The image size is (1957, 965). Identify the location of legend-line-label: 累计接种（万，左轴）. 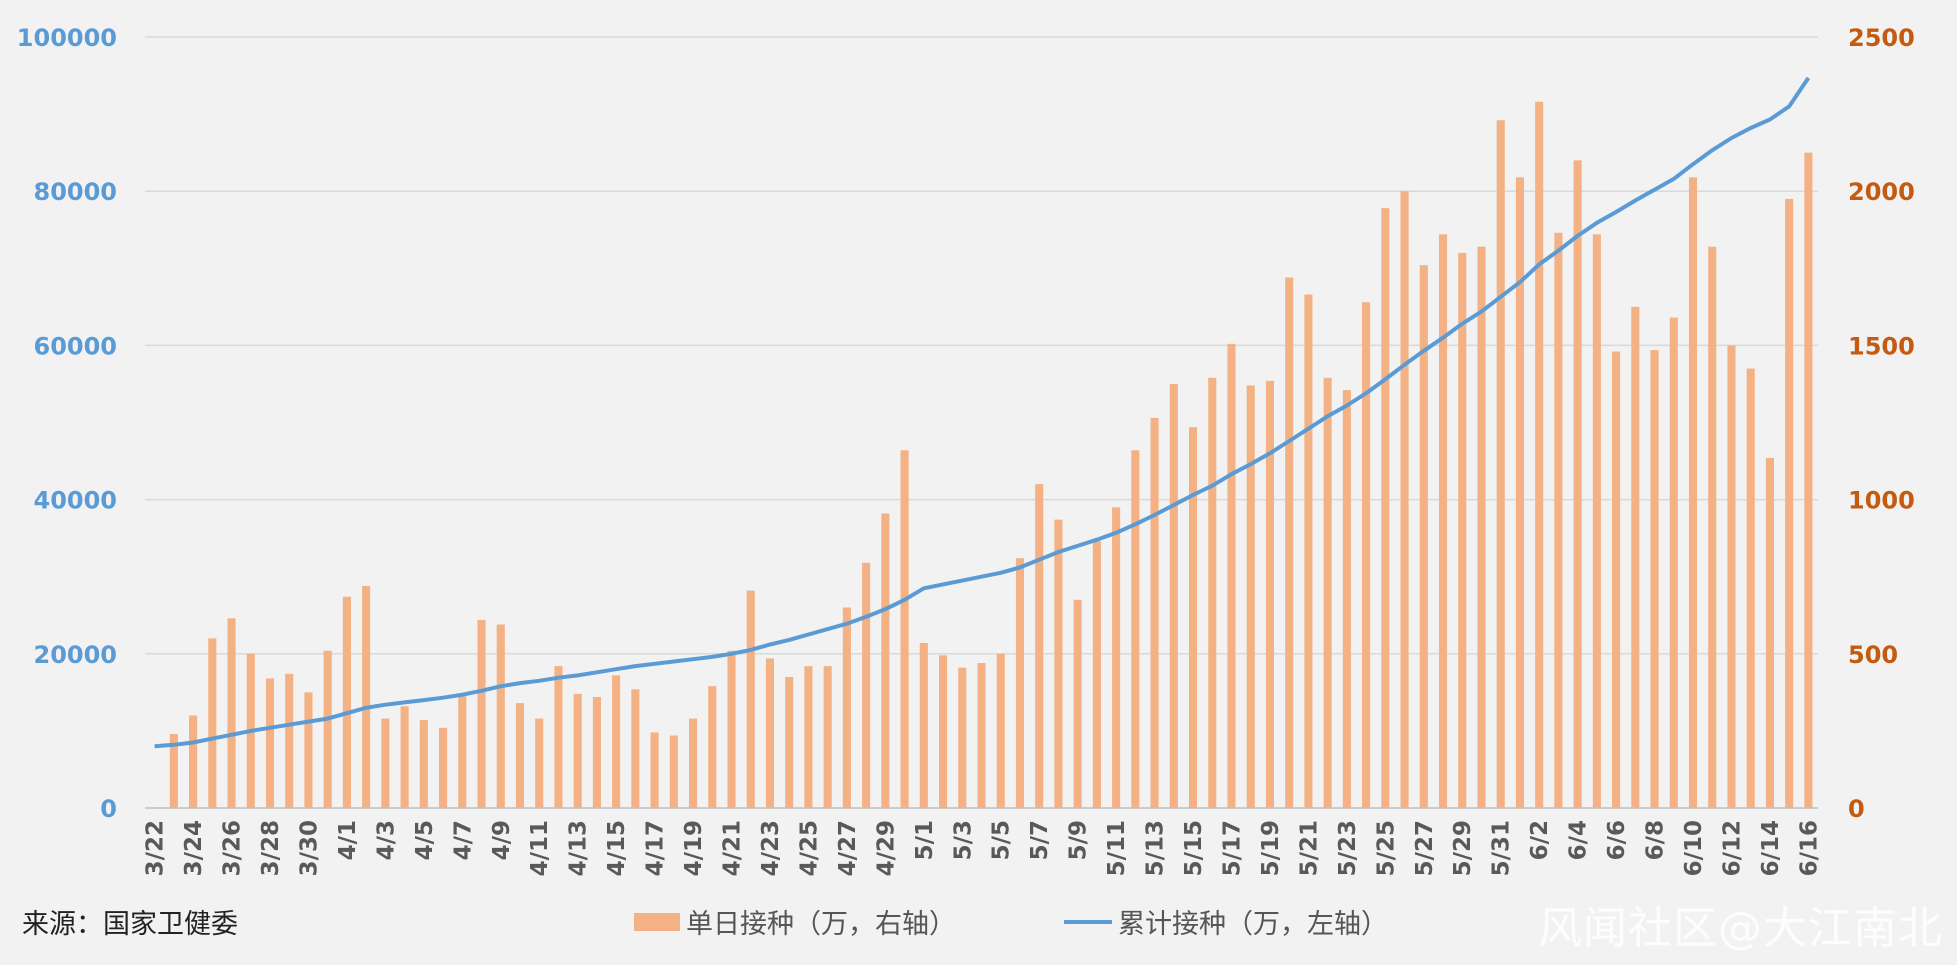
(1253, 924).